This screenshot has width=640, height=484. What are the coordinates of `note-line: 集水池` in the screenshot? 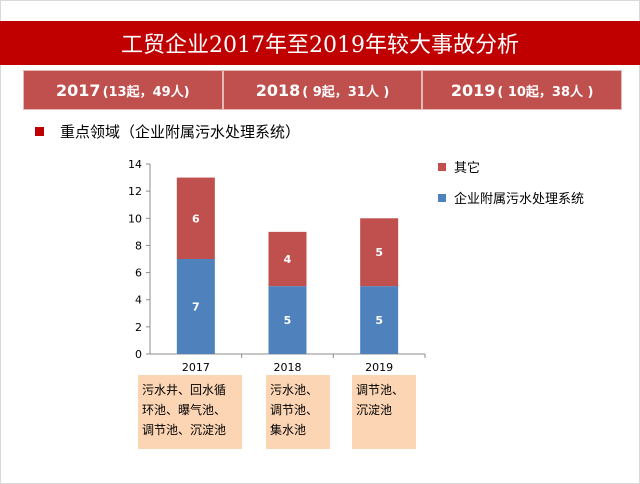 It's located at (288, 430).